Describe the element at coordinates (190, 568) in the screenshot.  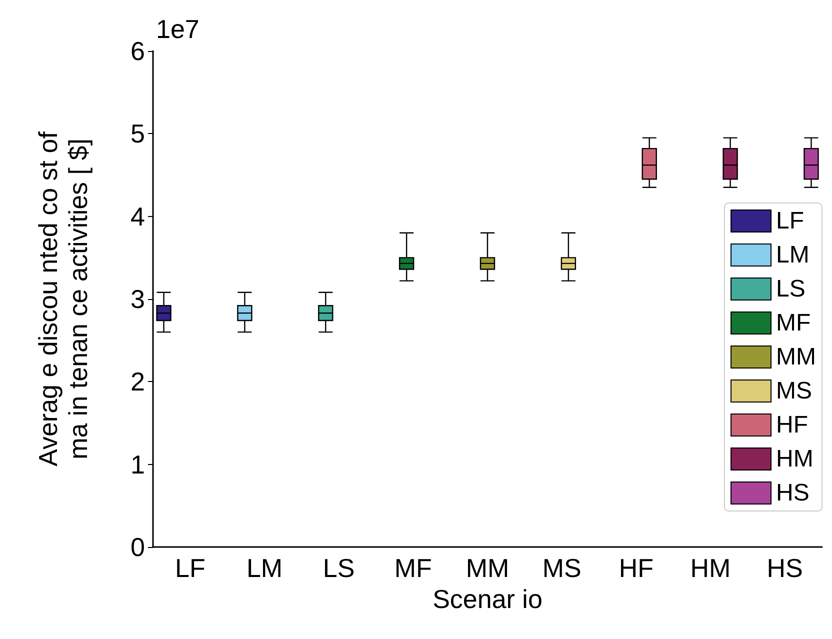
I see `x-tick-label: LF` at that location.